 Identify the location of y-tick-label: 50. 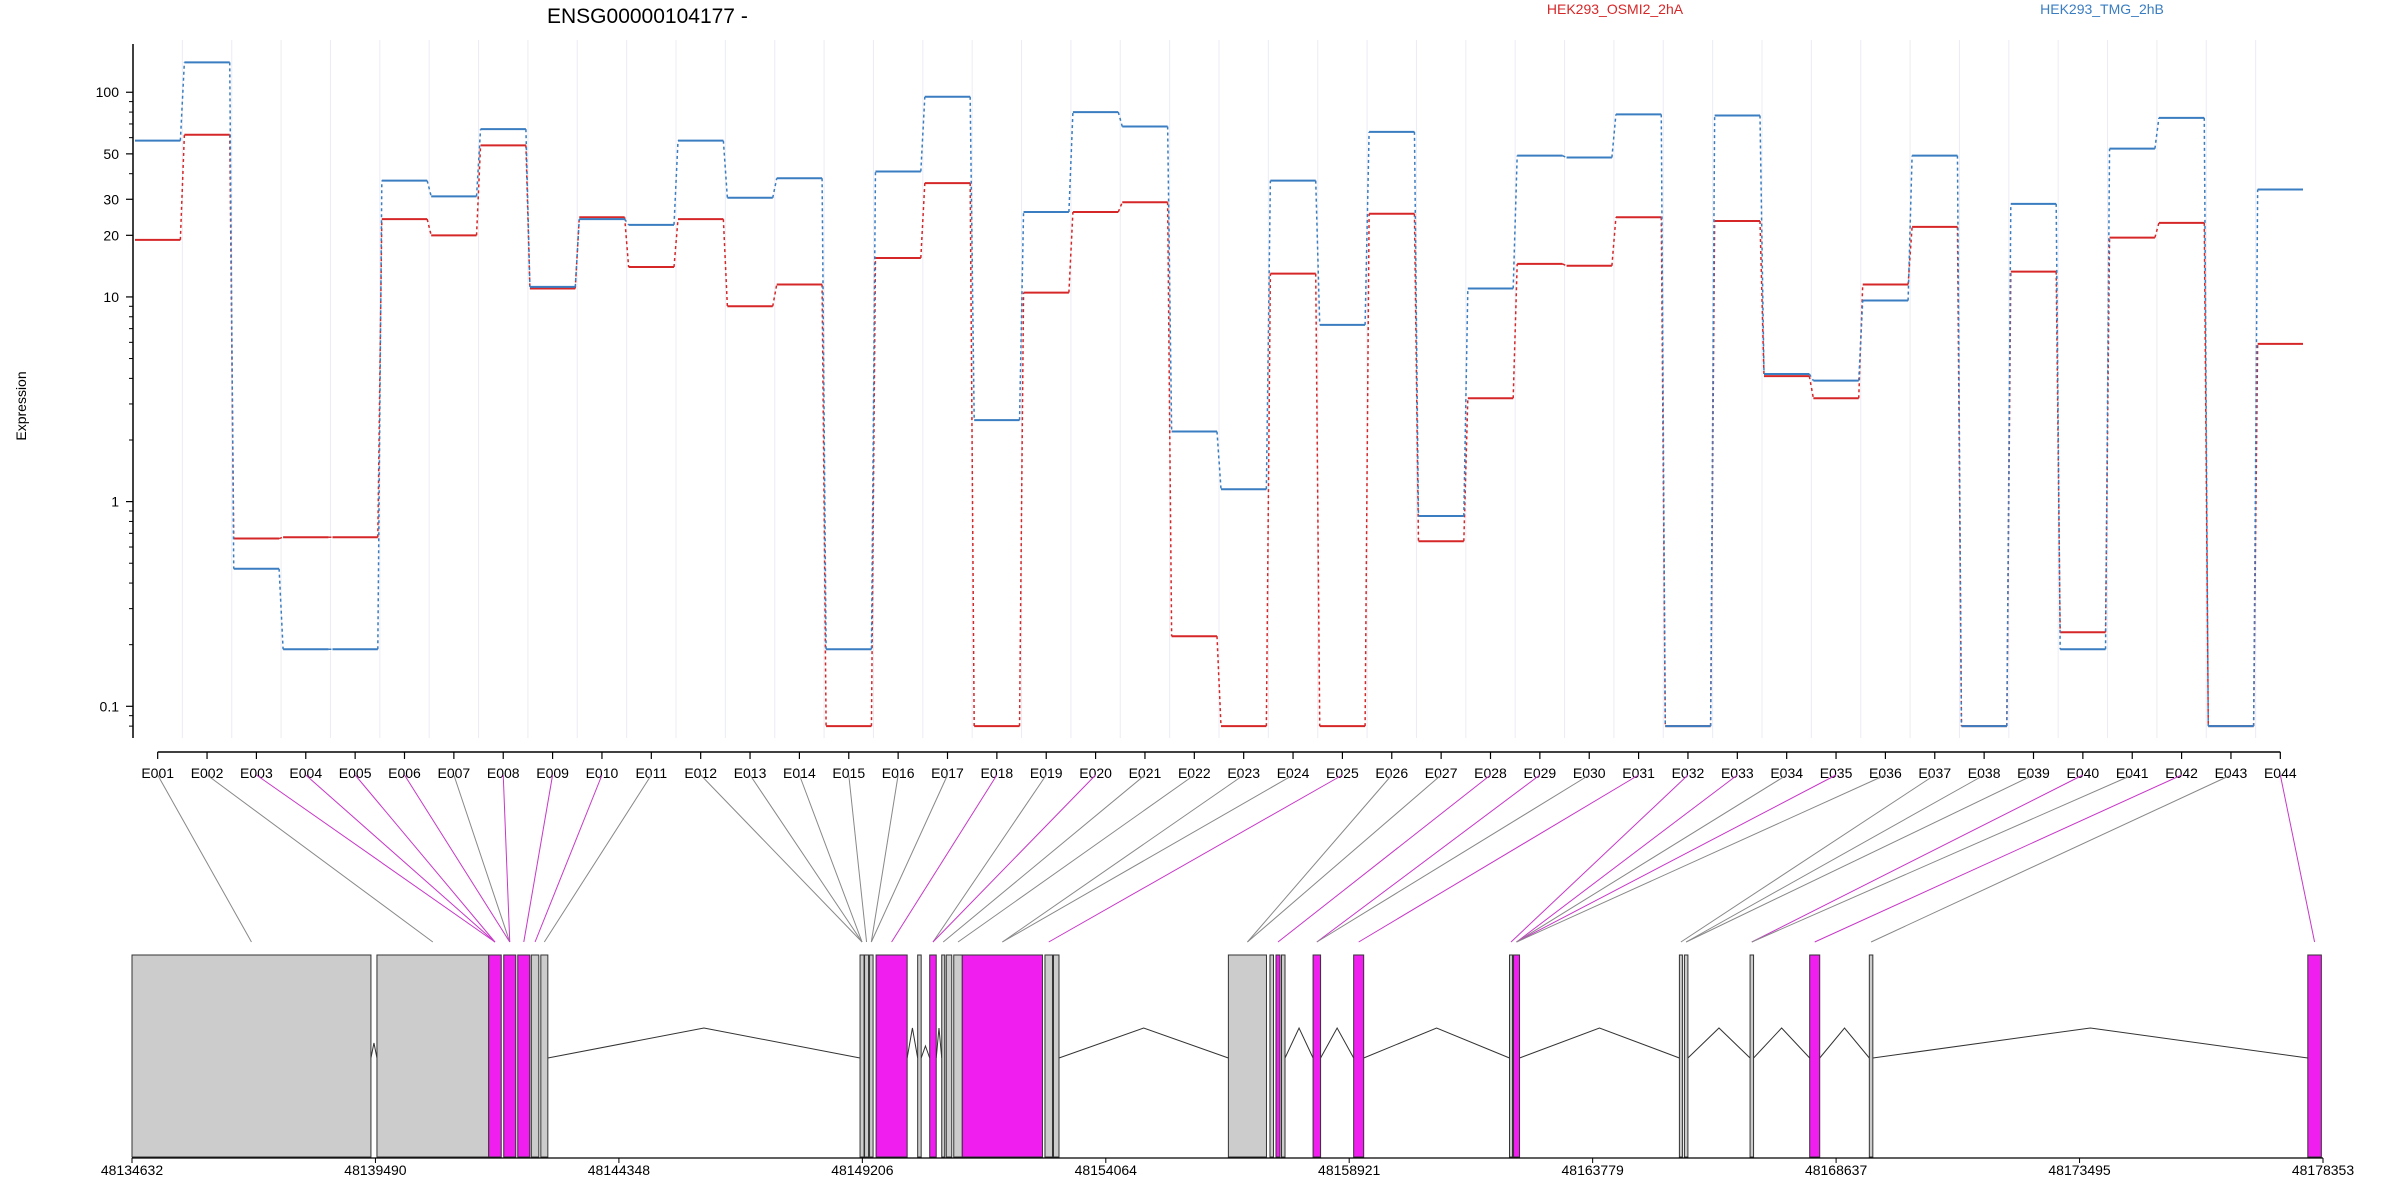
(111, 154).